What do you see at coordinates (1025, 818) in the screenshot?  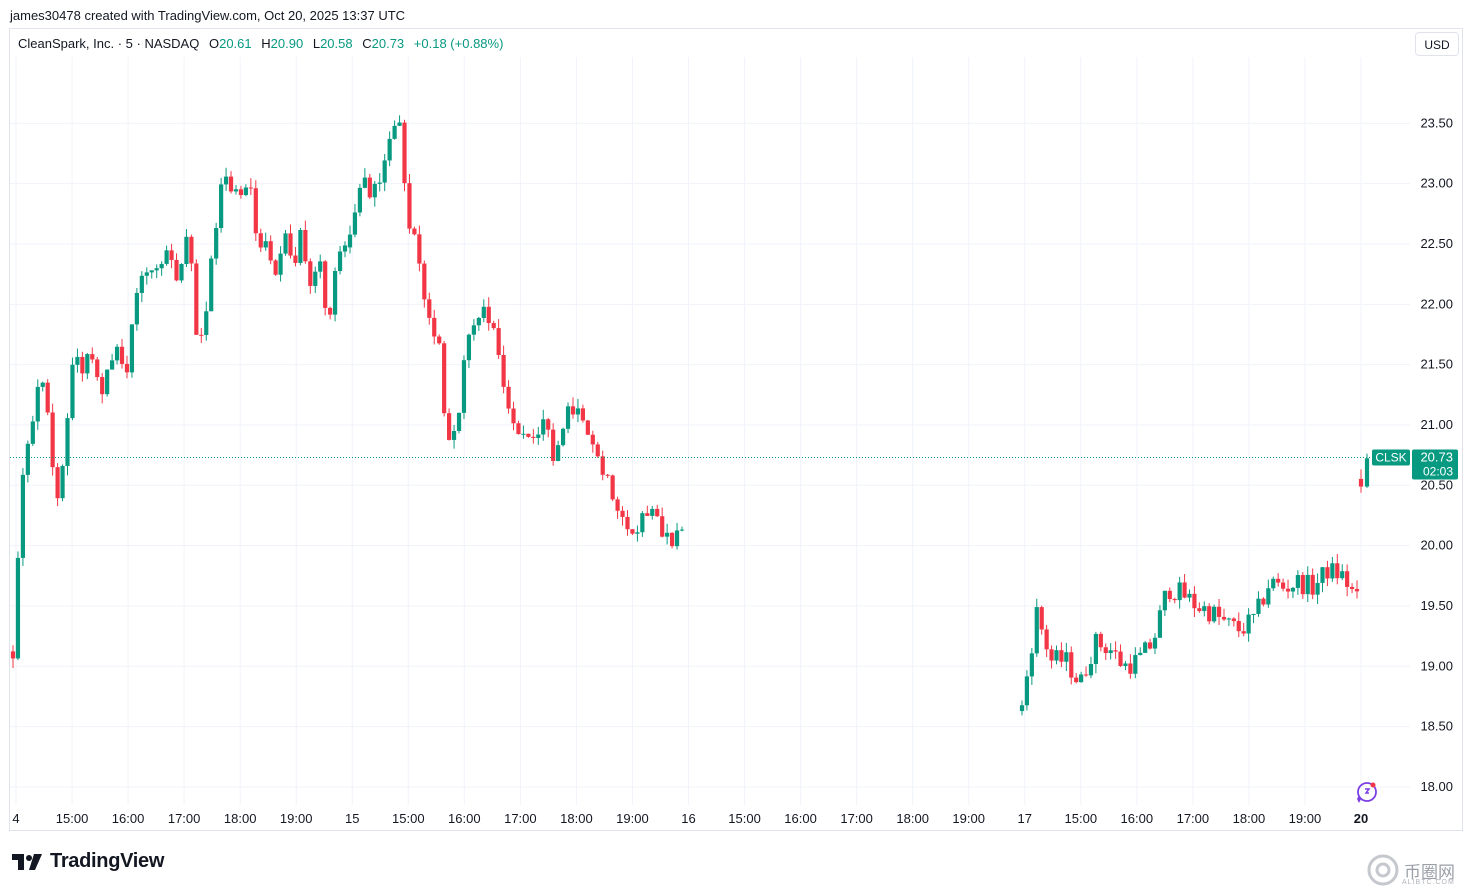 I see `time-tick-label: 17` at bounding box center [1025, 818].